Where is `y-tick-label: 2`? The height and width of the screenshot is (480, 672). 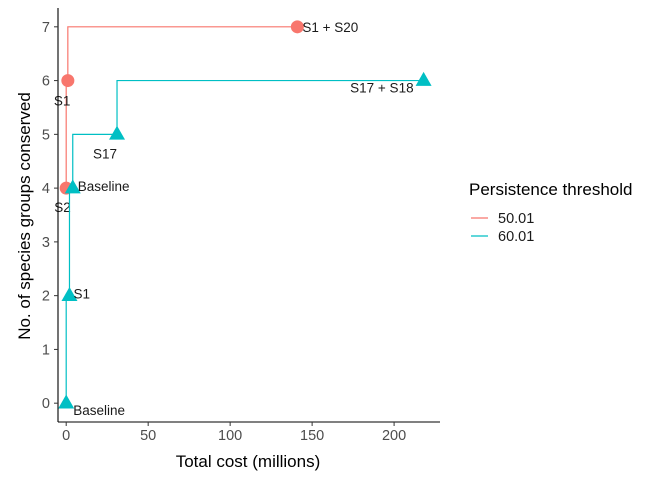
y-tick-label: 2 is located at coordinates (46, 297).